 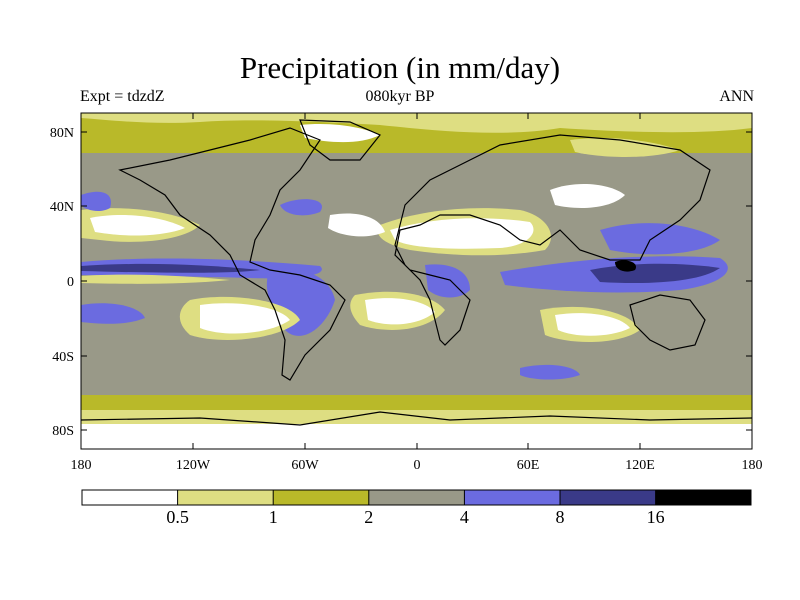 What do you see at coordinates (660, 239) in the screenshot?
I see `field-easia-wet` at bounding box center [660, 239].